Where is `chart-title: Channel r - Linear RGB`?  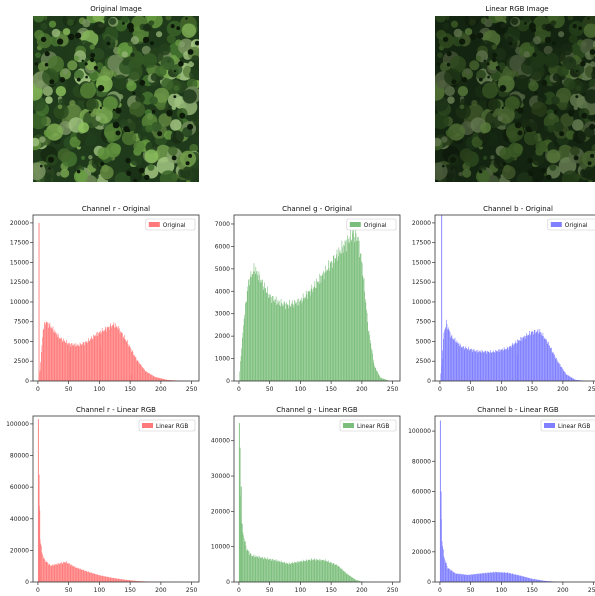 chart-title: Channel r - Linear RGB is located at coordinates (116, 410).